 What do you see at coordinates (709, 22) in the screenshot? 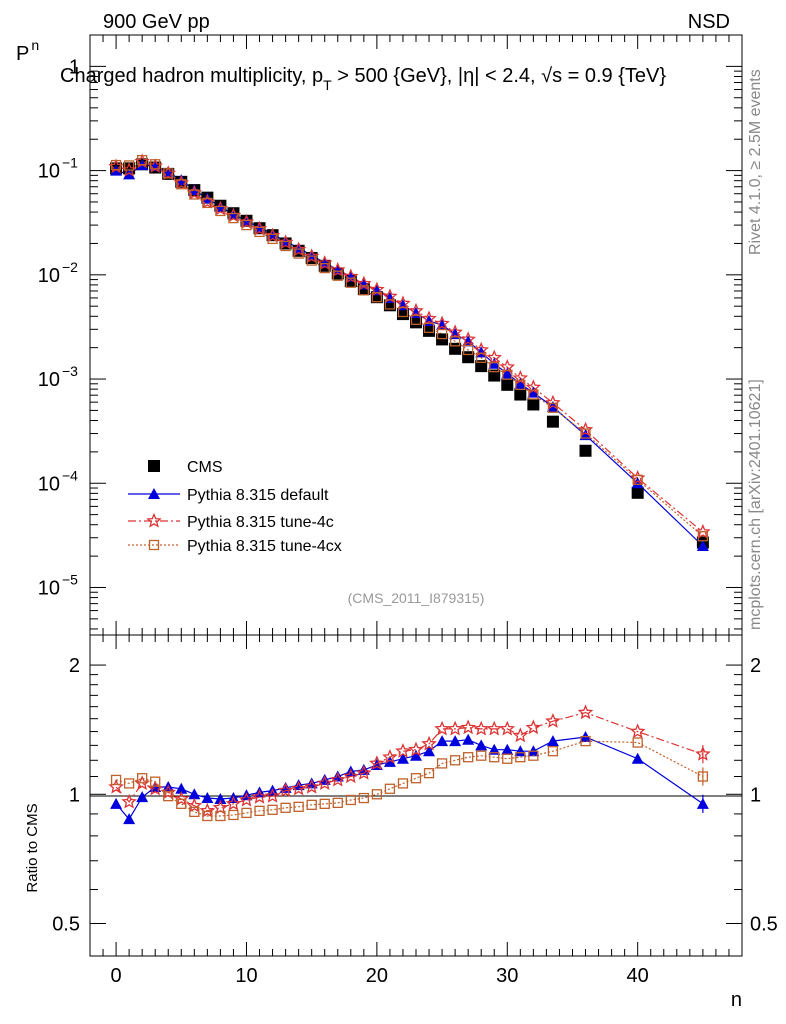
I see `process-label: NSD` at bounding box center [709, 22].